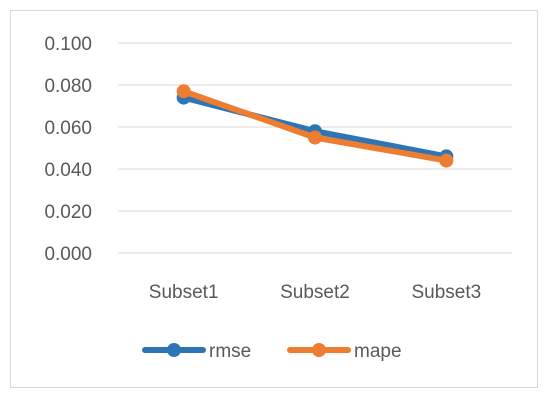 This screenshot has height=403, width=550. Describe the element at coordinates (68, 254) in the screenshot. I see `y-tick-label: 0.000` at that location.